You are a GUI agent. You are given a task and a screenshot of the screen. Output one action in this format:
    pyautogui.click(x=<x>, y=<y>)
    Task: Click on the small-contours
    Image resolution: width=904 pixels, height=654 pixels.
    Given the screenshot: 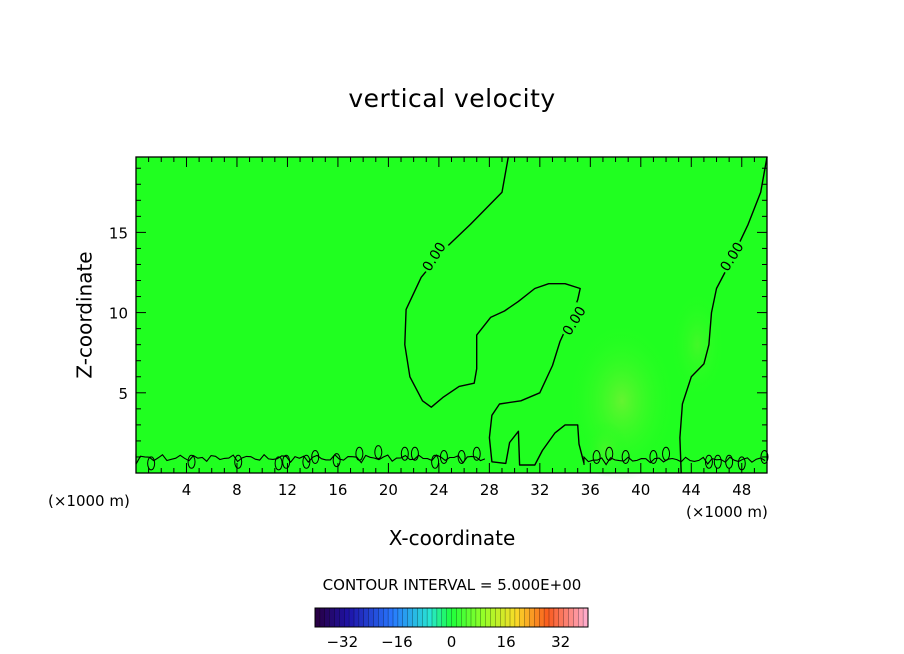 What is the action you would take?
    pyautogui.click(x=452, y=458)
    